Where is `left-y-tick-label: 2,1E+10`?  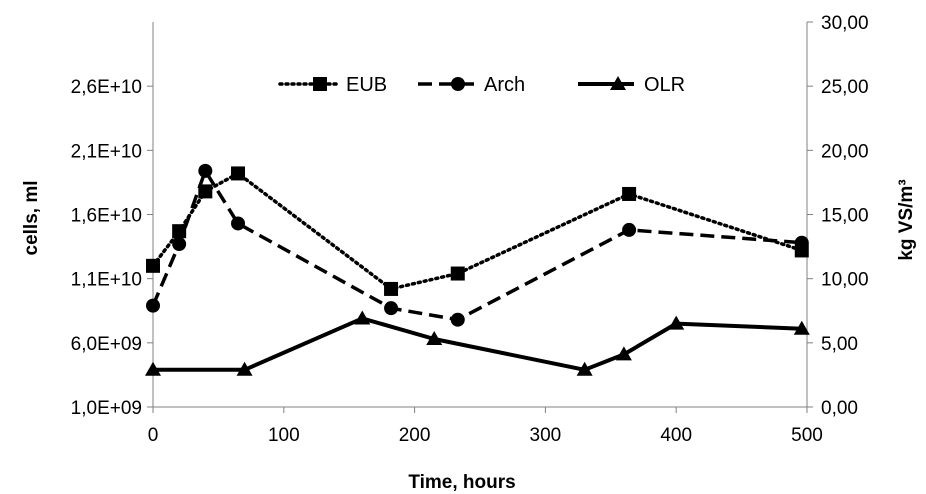
left-y-tick-label: 2,1E+10 is located at coordinates (106, 151).